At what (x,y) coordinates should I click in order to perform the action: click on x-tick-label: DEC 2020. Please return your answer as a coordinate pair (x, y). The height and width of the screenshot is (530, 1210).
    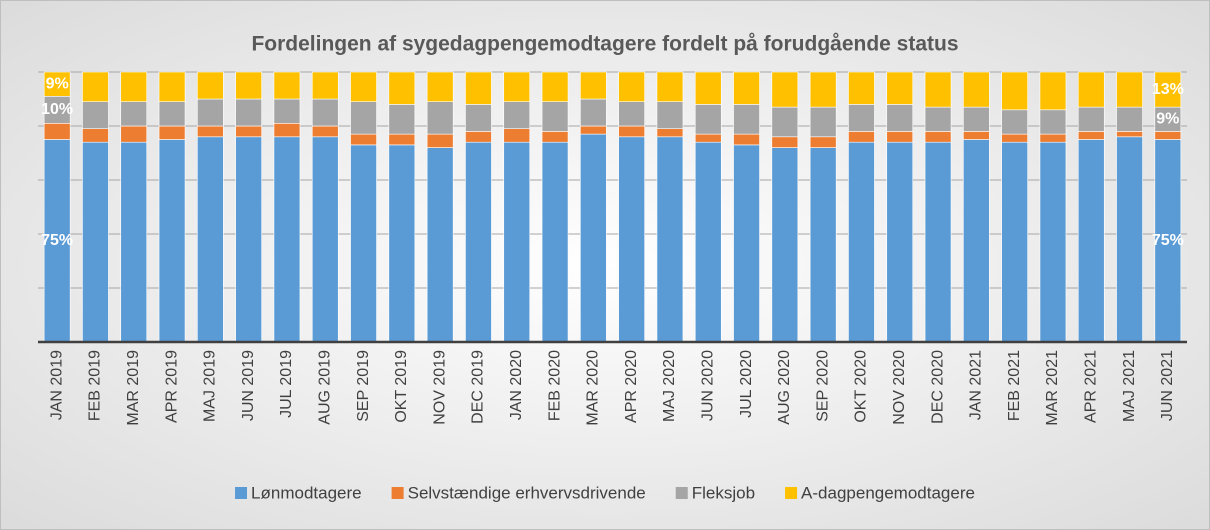
    Looking at the image, I should click on (937, 387).